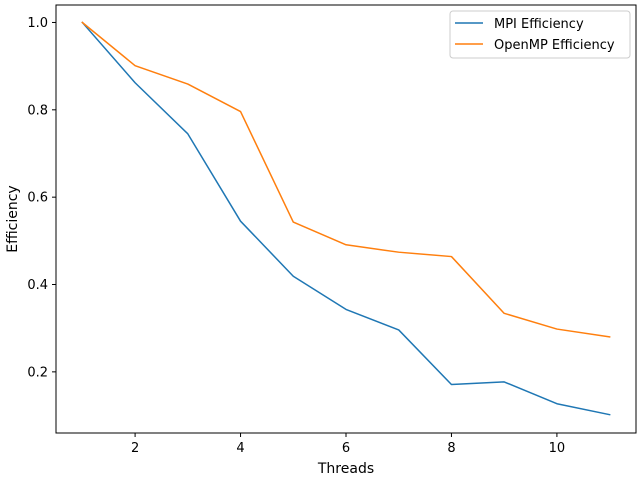 This screenshot has height=480, width=640. Describe the element at coordinates (37, 372) in the screenshot. I see `y-tick-label: 0.2` at that location.